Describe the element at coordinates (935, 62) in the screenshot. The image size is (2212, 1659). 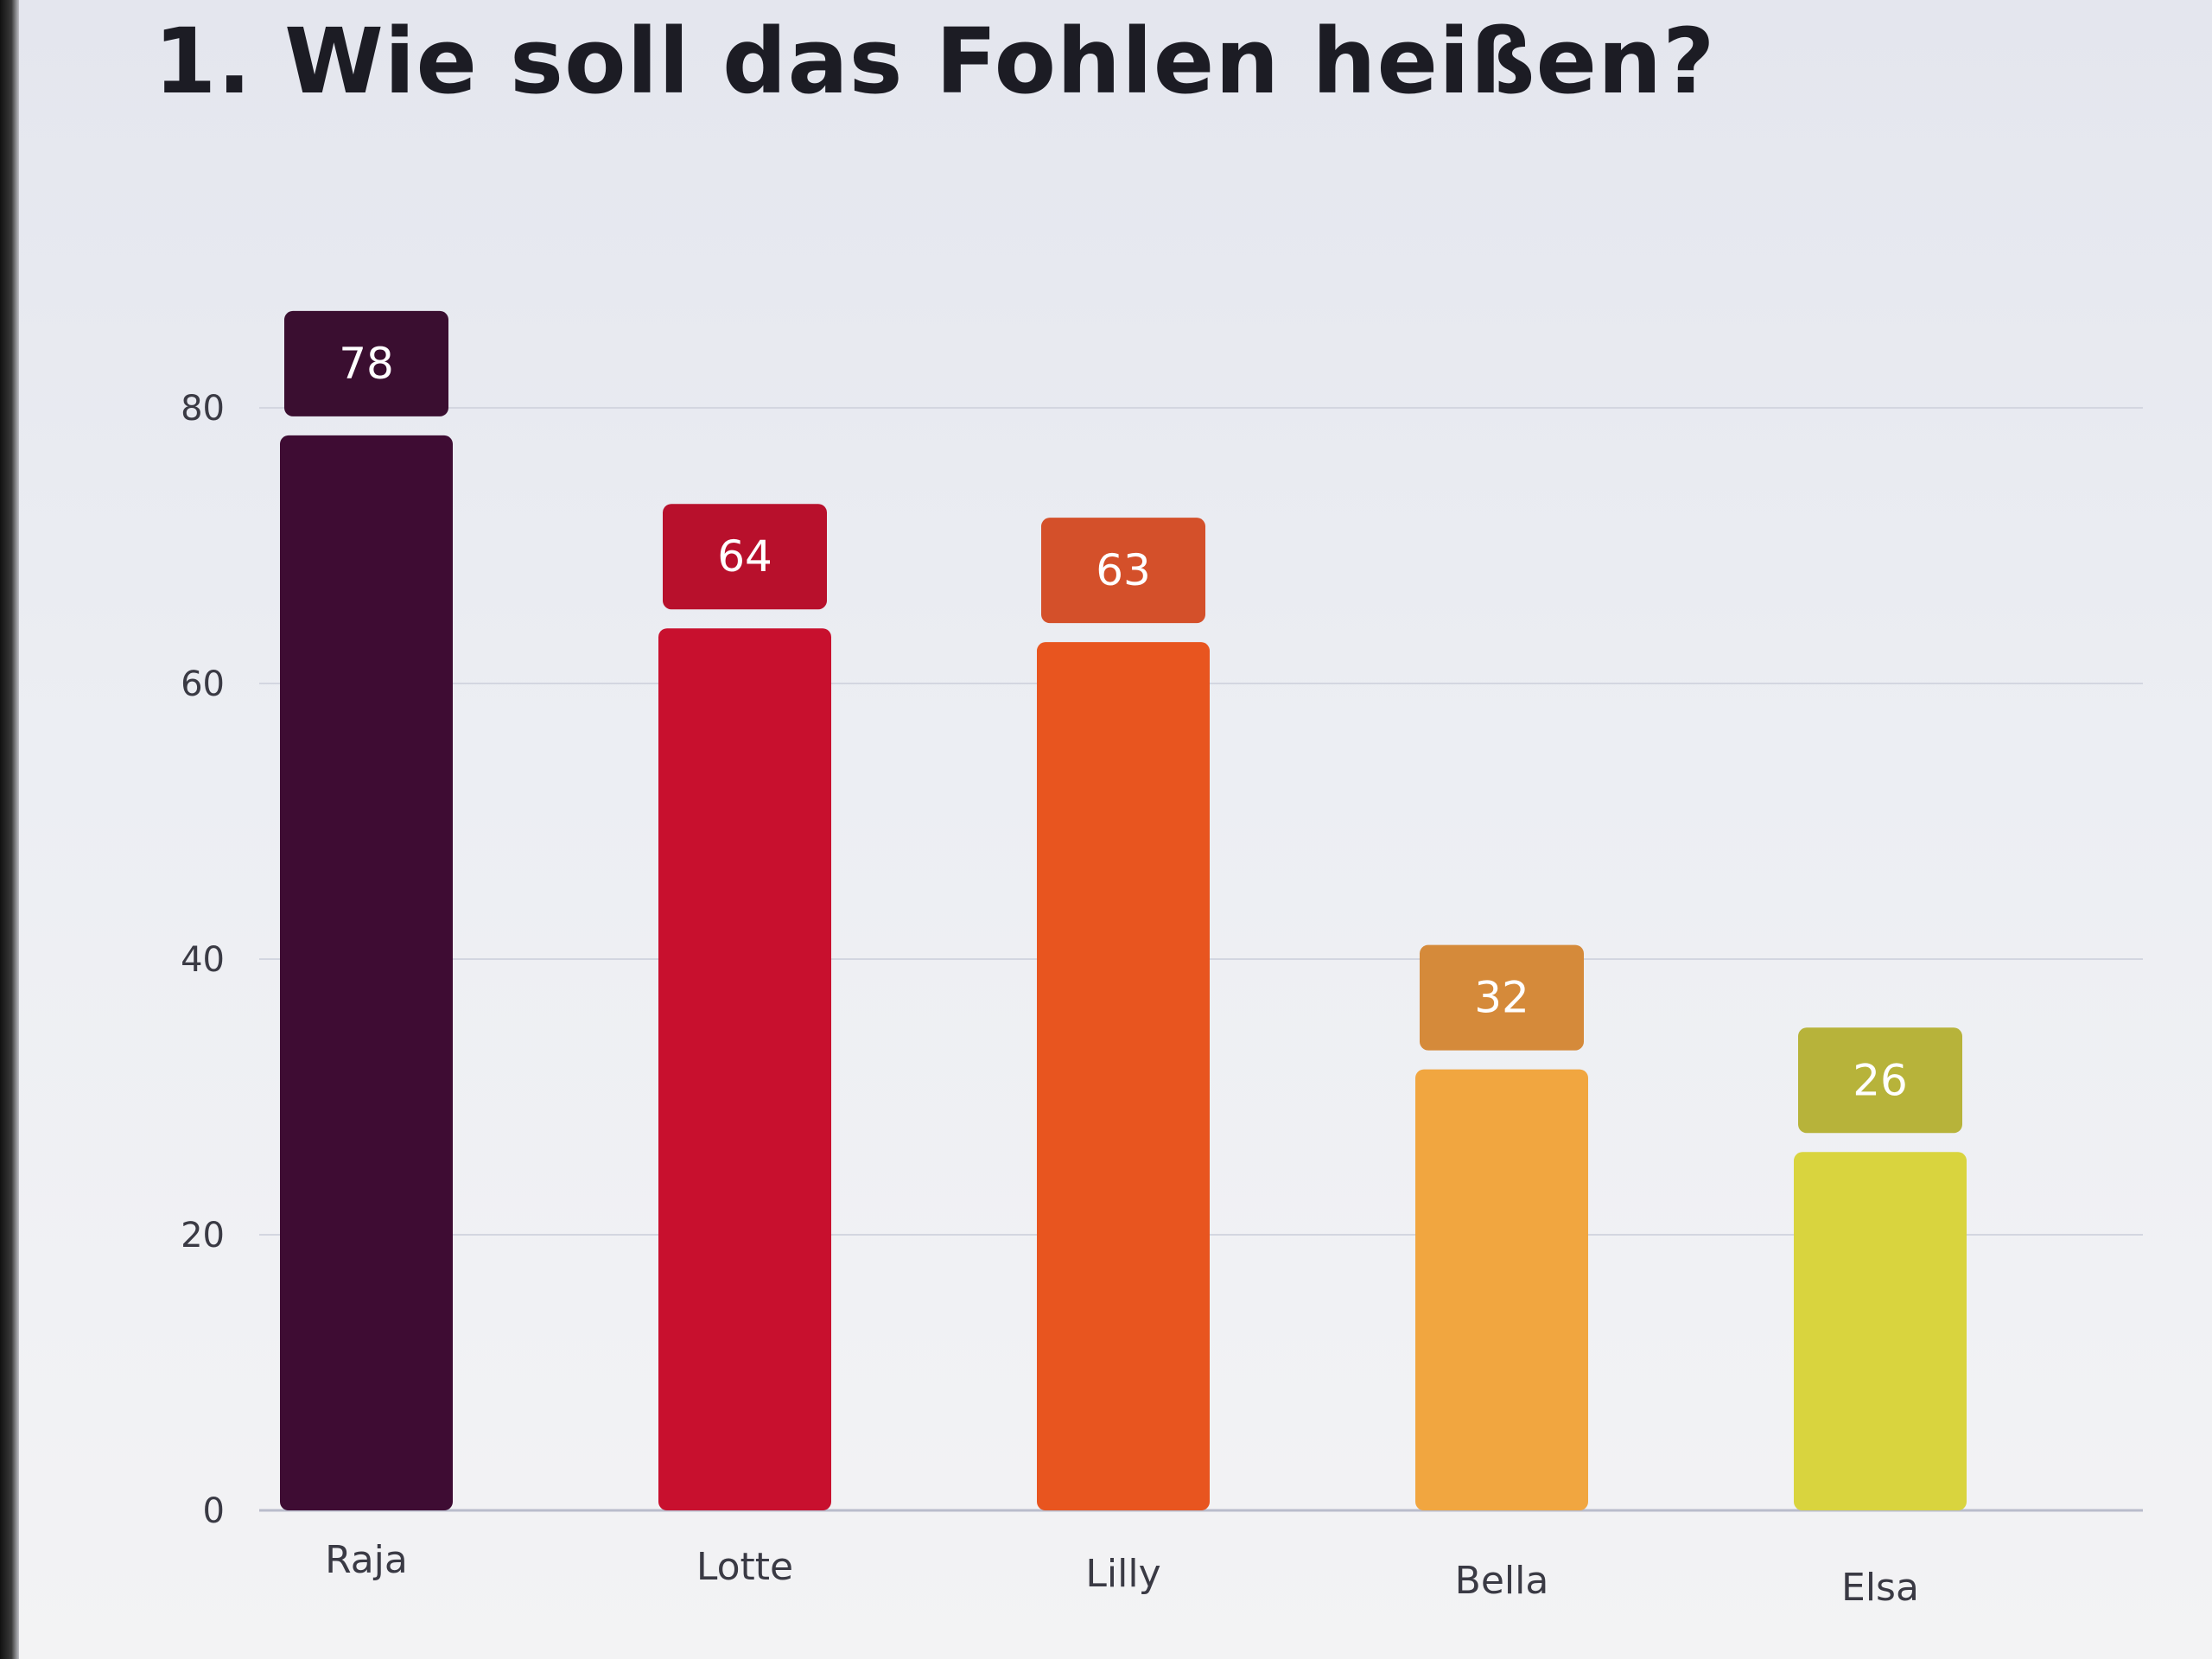
I see `chart-title: 1. Wie soll das Fohlen heißen?` at that location.